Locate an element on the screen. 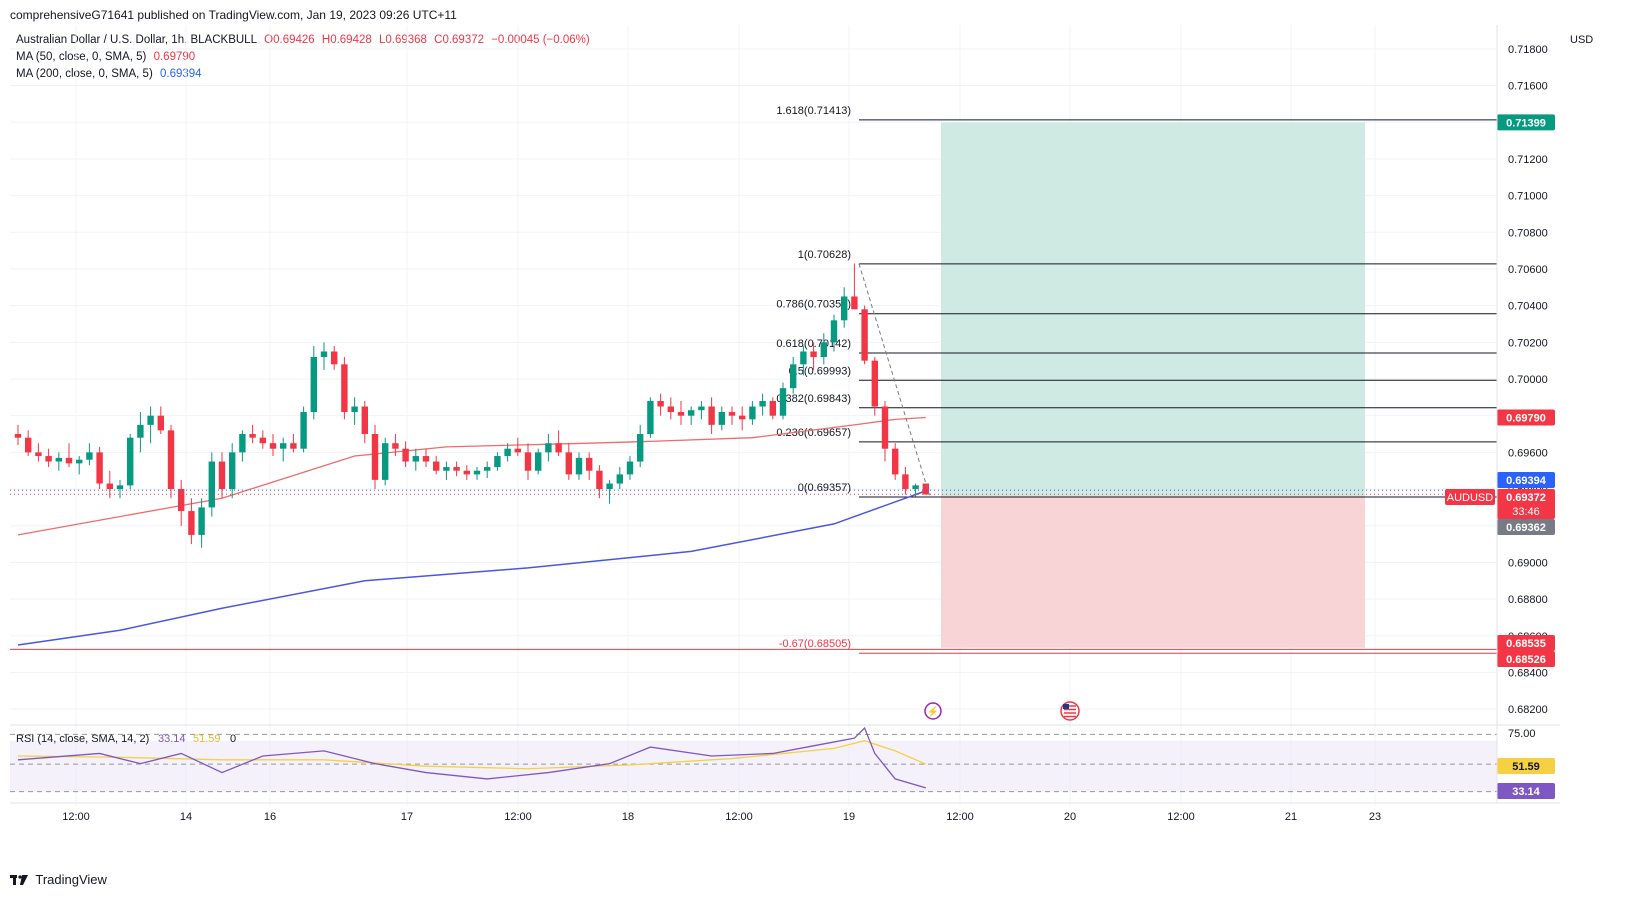  price-tick-label: 0.69000 is located at coordinates (1528, 563).